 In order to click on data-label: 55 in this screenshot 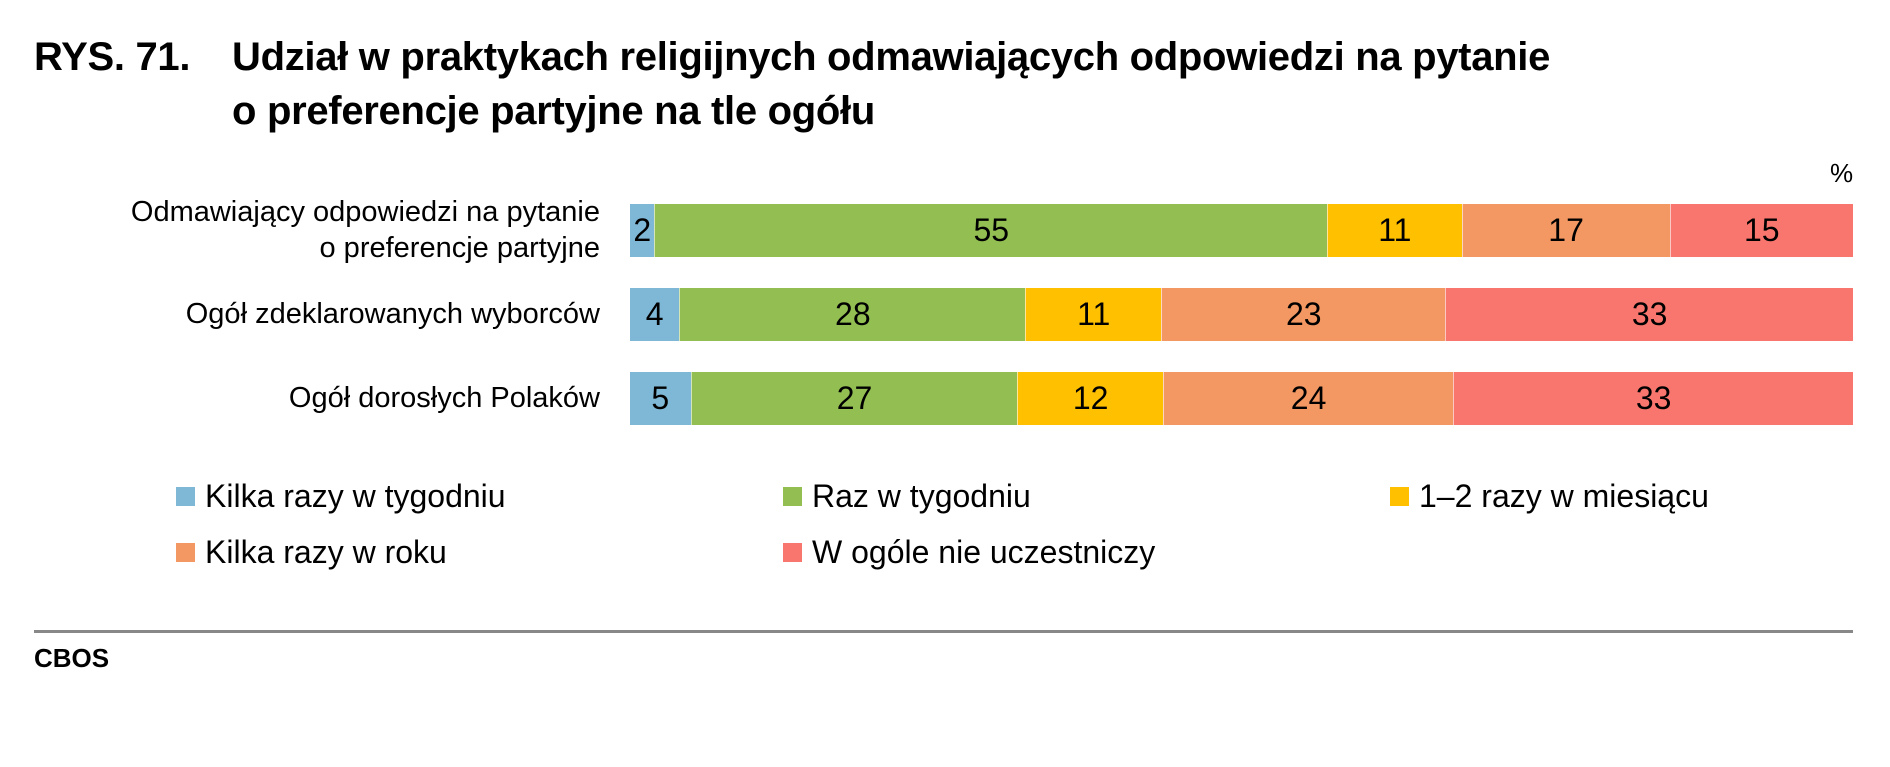, I will do `click(991, 230)`.